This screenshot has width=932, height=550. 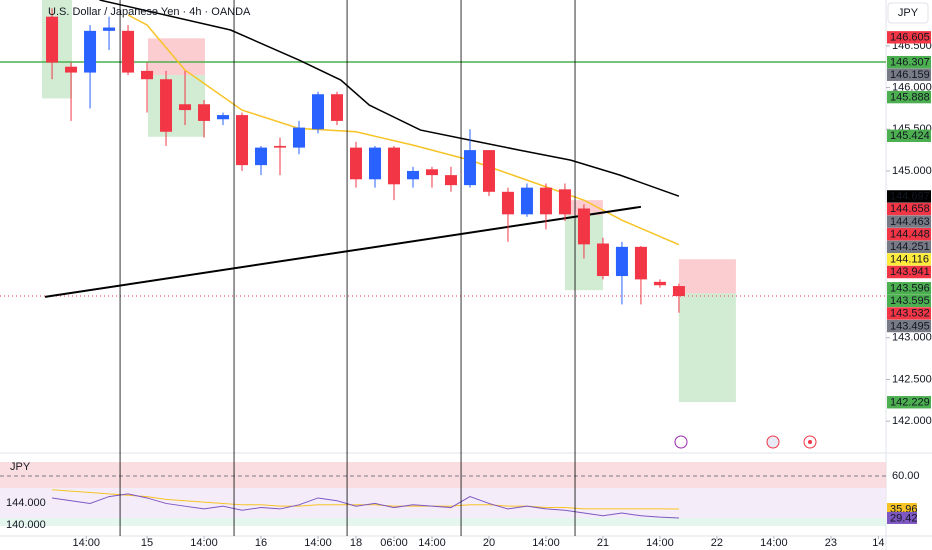 I want to click on x-tick-label: 23, so click(x=831, y=543).